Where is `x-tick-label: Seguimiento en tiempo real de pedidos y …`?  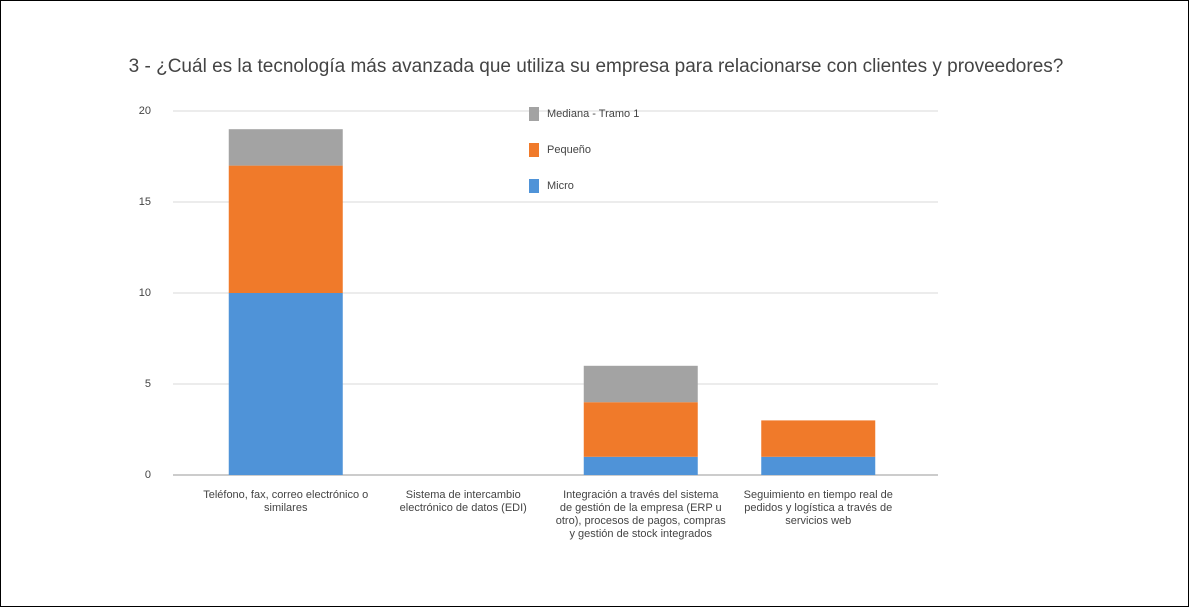
x-tick-label: Seguimiento en tiempo real de pedidos y … is located at coordinates (818, 508).